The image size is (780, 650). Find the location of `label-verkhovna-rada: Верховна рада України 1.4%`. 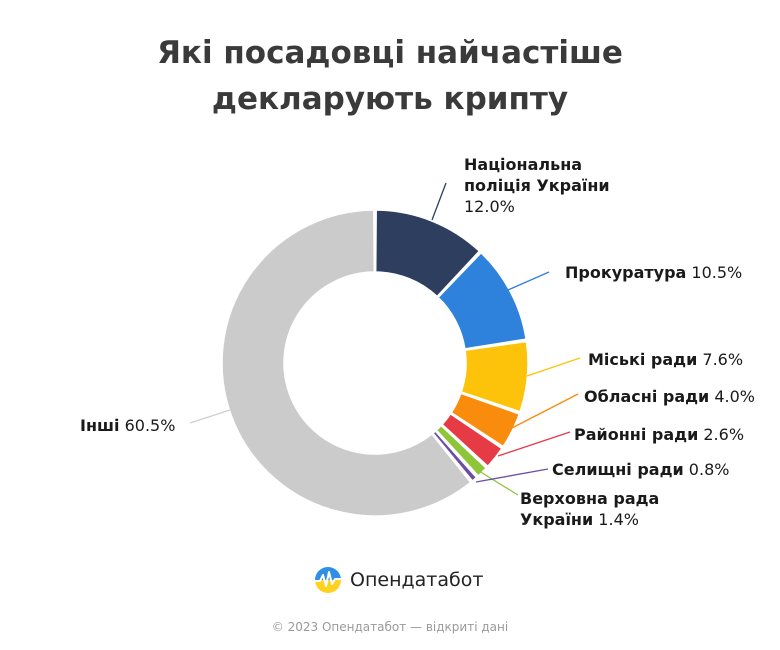

label-verkhovna-rada: Верховна рада України 1.4% is located at coordinates (589, 509).